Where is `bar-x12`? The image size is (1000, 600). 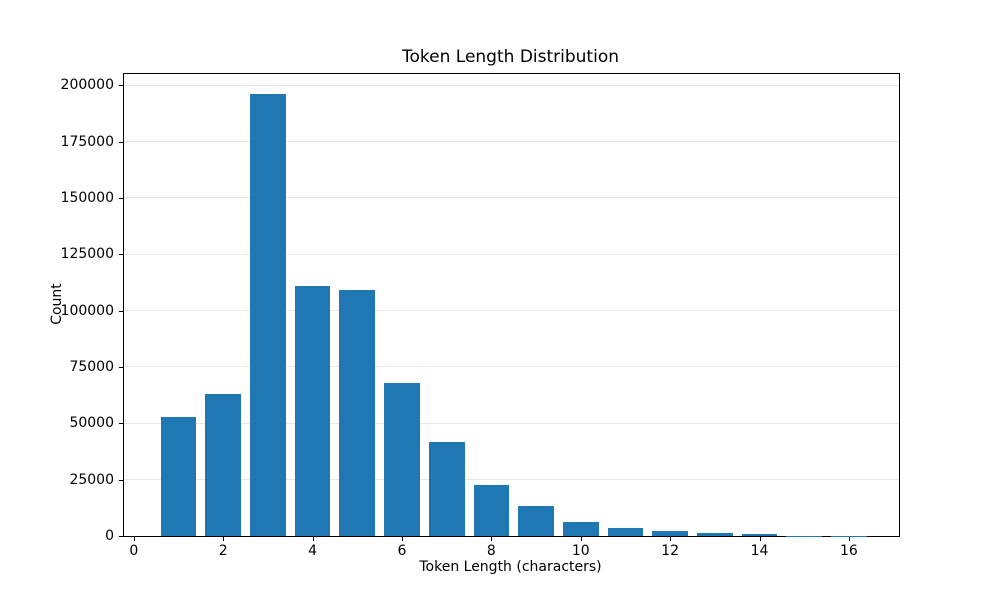
bar-x12 is located at coordinates (670, 533).